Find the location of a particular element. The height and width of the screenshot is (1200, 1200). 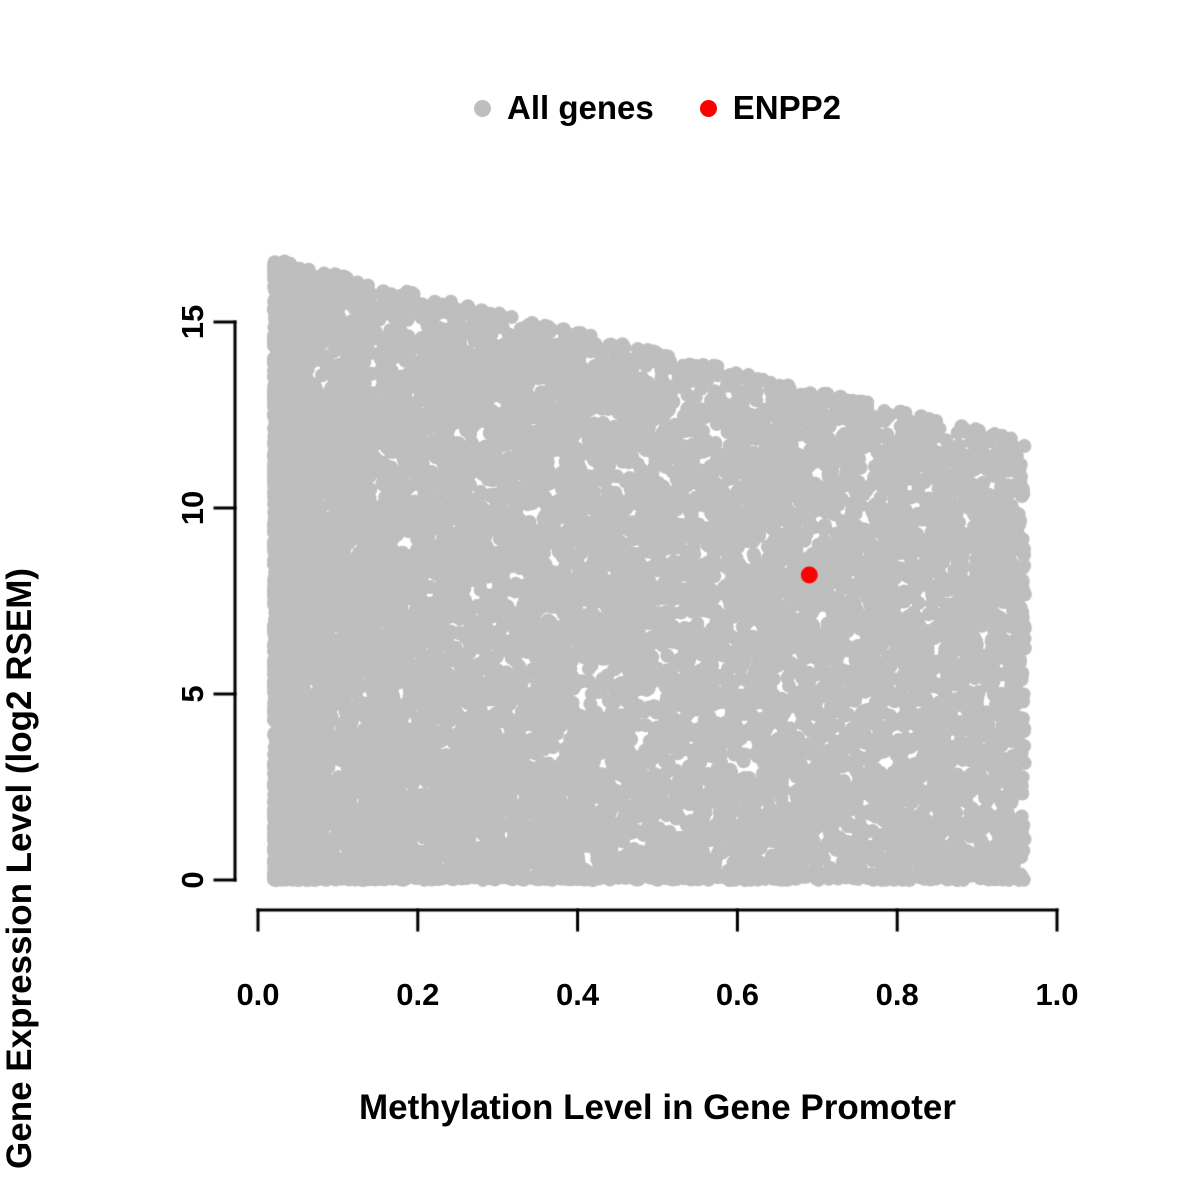

x-tick-label: 1.0 is located at coordinates (1057, 994).